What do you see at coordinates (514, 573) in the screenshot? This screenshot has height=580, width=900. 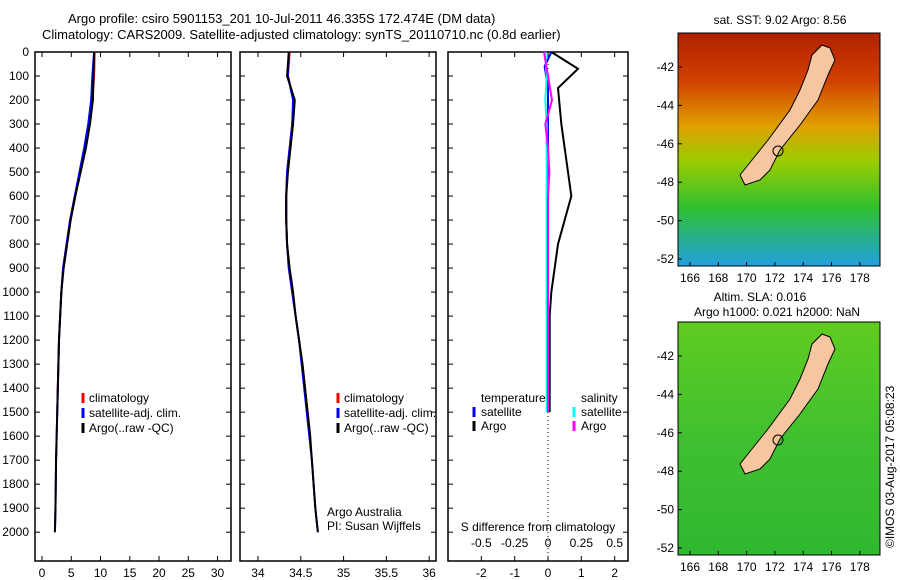 I see `x-tick-label: -1` at bounding box center [514, 573].